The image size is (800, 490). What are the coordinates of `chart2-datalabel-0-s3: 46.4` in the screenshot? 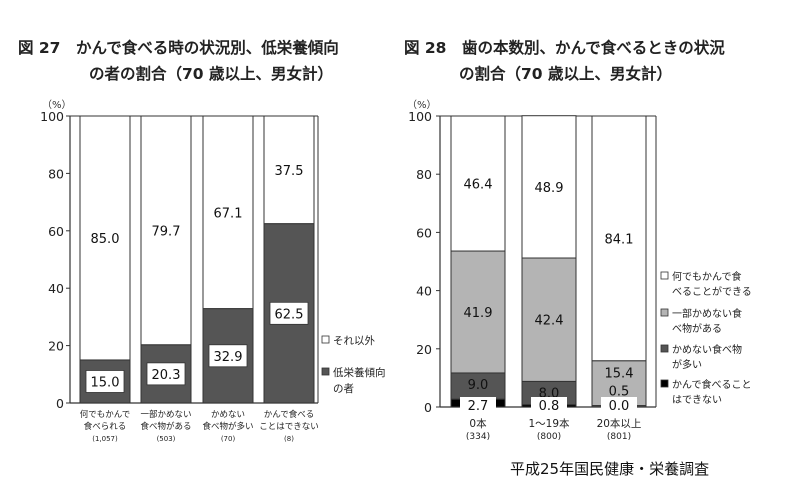 It's located at (478, 185).